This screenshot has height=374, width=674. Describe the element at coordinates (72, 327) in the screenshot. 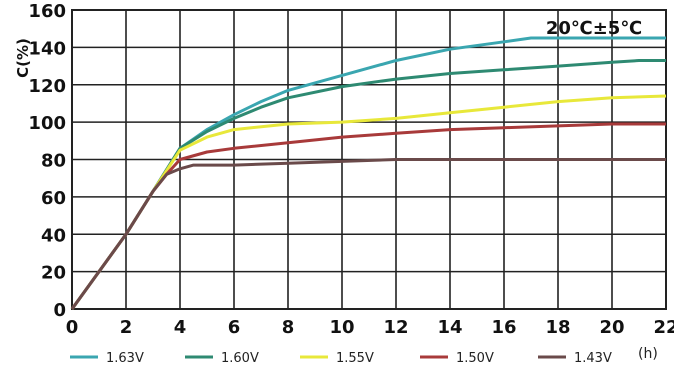

I see `x-tick-label: 0` at that location.